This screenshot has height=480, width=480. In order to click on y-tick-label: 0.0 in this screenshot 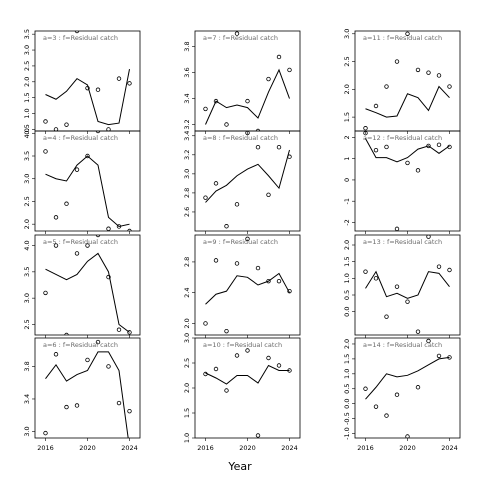, I will do `click(347, 403)`.